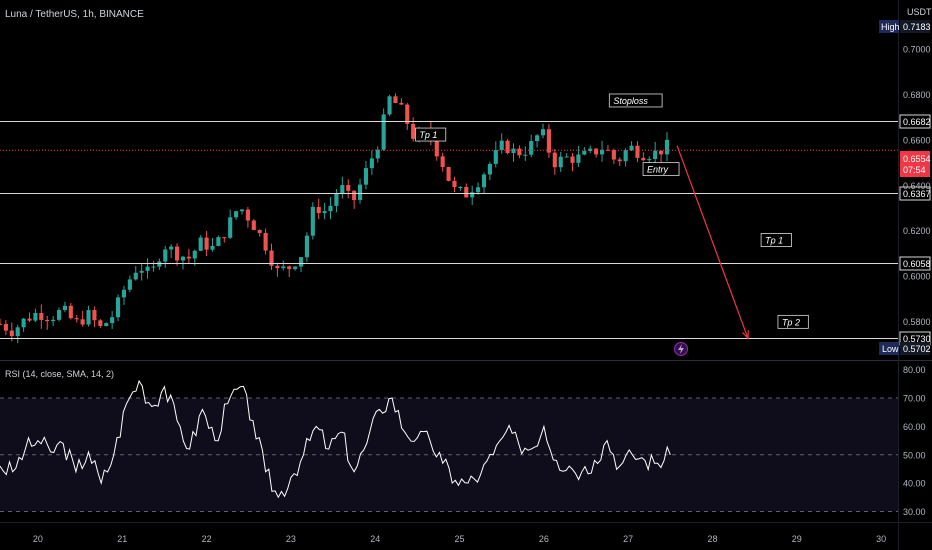 The width and height of the screenshot is (932, 550). Describe the element at coordinates (919, 12) in the screenshot. I see `currency-label: USDT` at that location.